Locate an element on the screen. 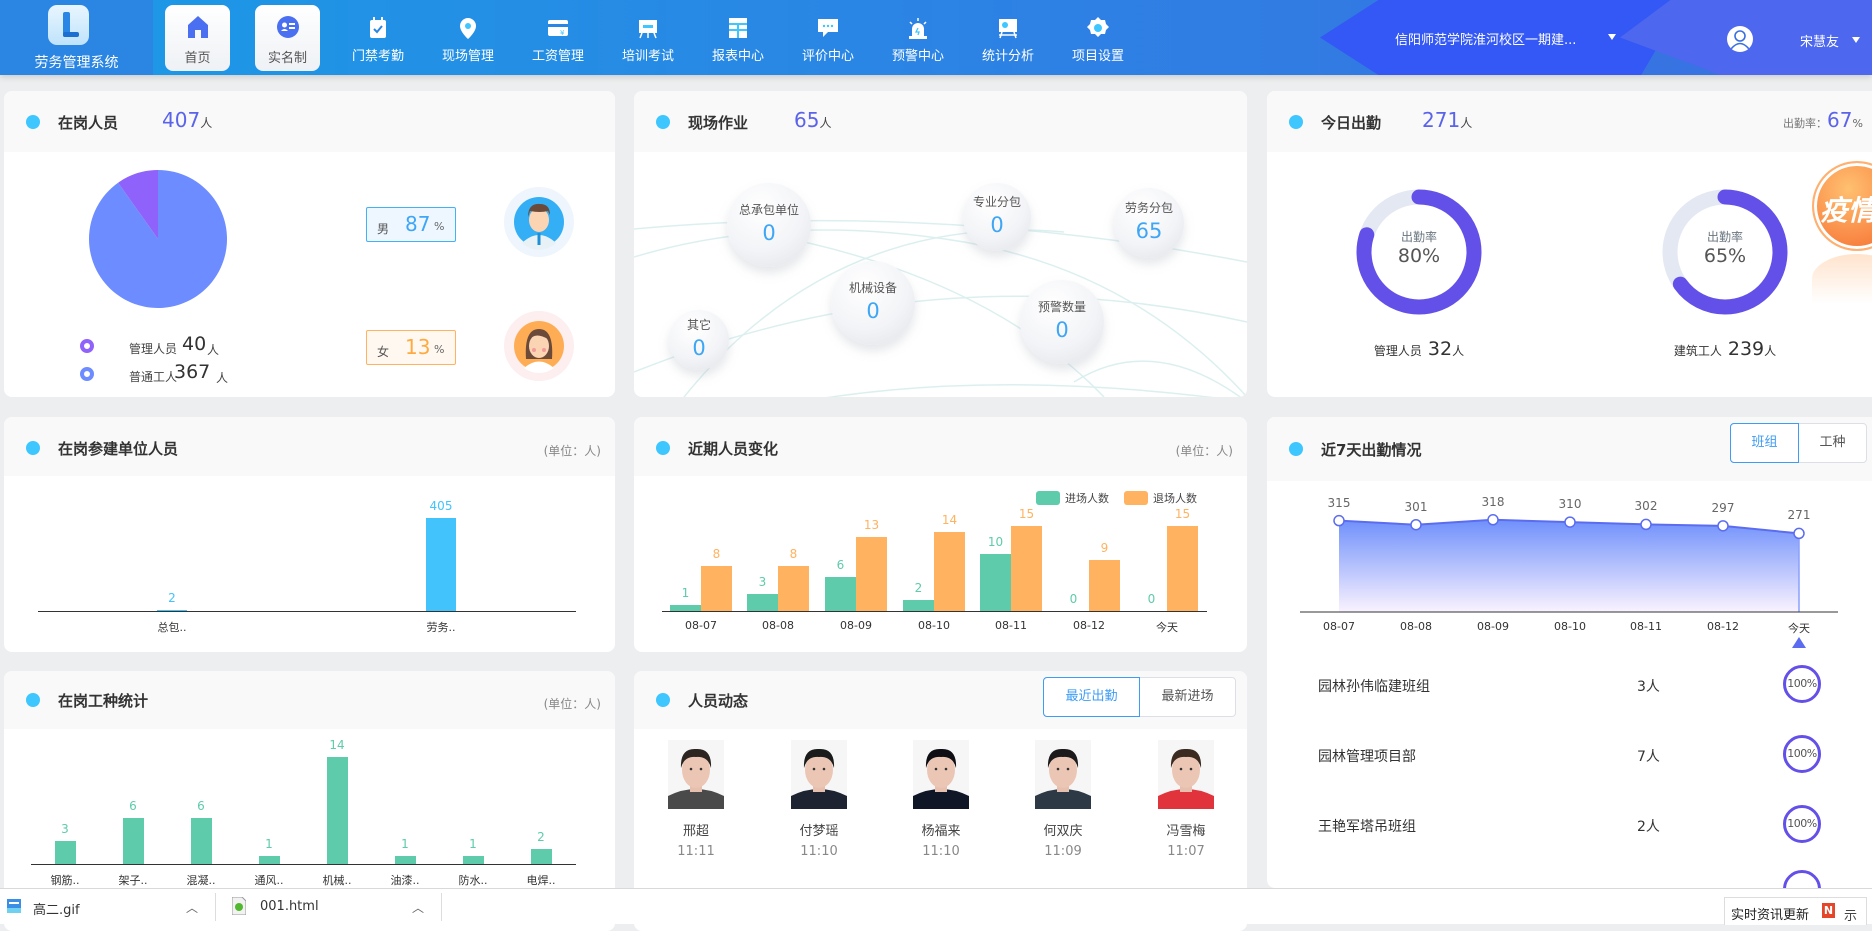  user-avatar is located at coordinates (1740, 39).